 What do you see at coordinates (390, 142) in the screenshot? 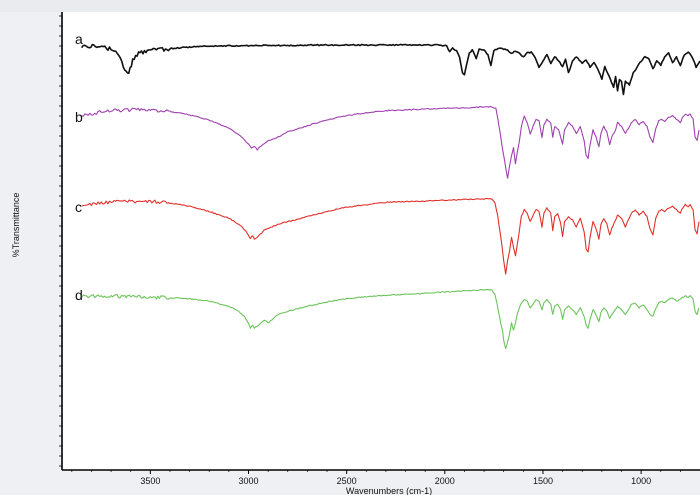
I see `spectrum-line-b` at bounding box center [390, 142].